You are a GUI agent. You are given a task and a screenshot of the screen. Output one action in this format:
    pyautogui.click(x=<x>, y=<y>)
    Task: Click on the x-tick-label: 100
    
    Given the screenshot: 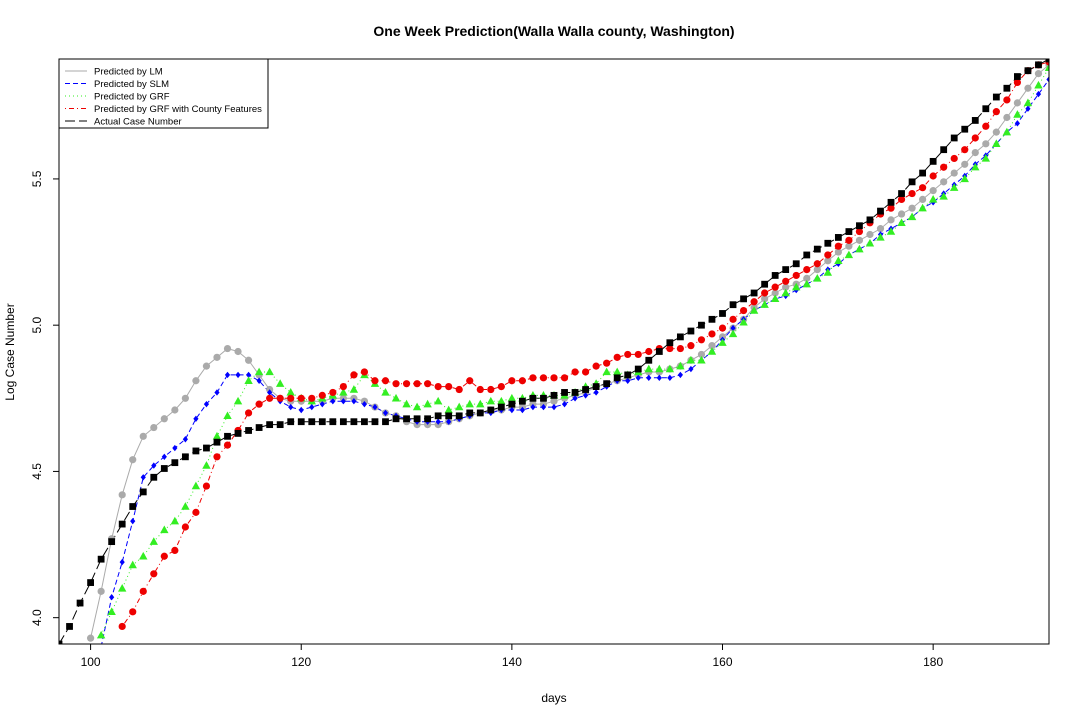 What is the action you would take?
    pyautogui.click(x=91, y=662)
    